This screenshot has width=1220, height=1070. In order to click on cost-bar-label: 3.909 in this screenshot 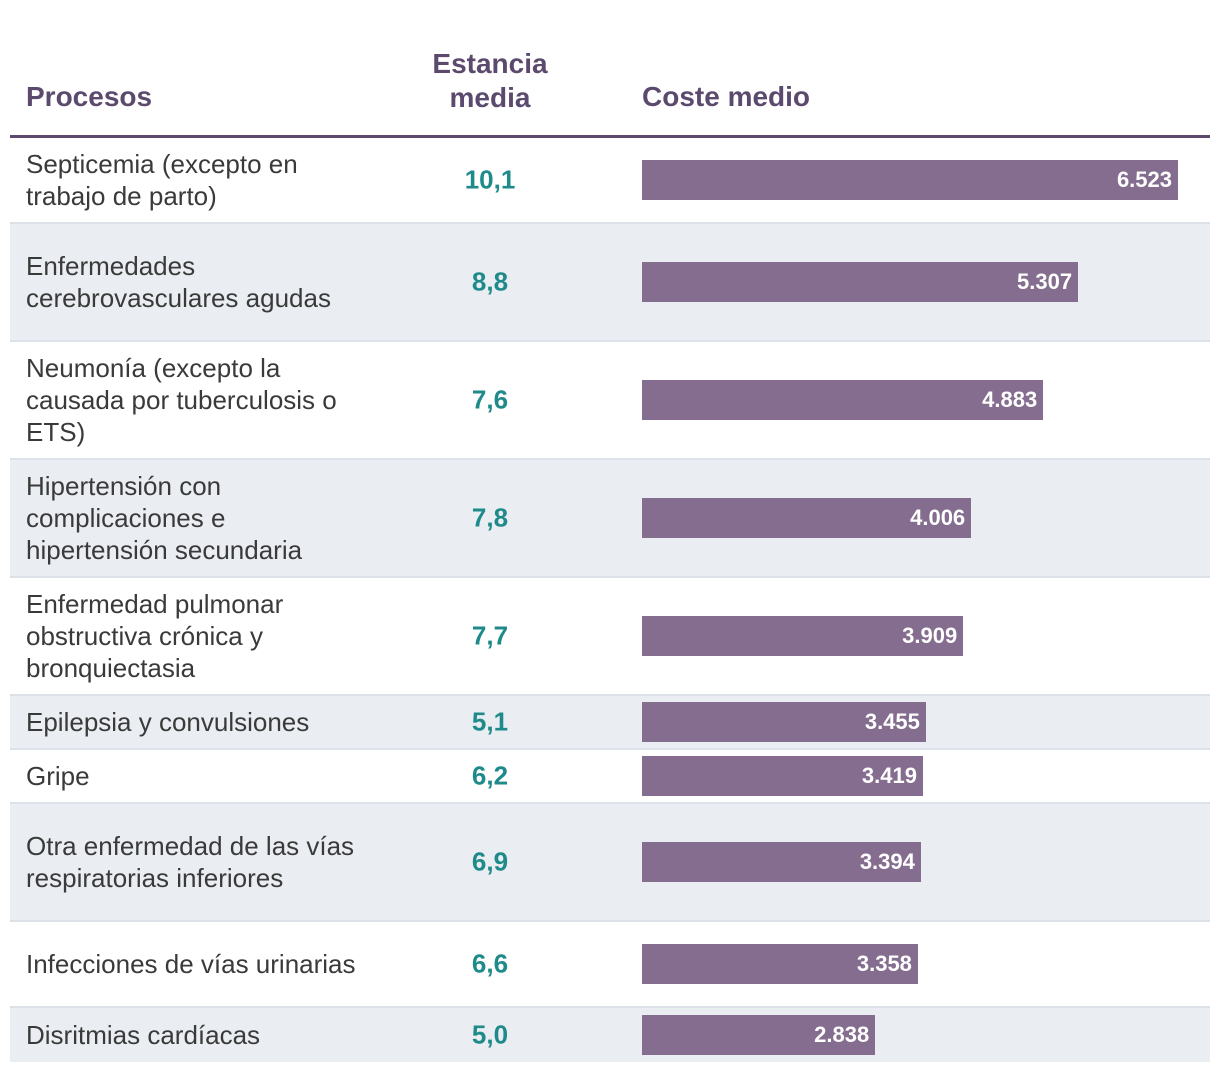, I will do `click(930, 635)`.